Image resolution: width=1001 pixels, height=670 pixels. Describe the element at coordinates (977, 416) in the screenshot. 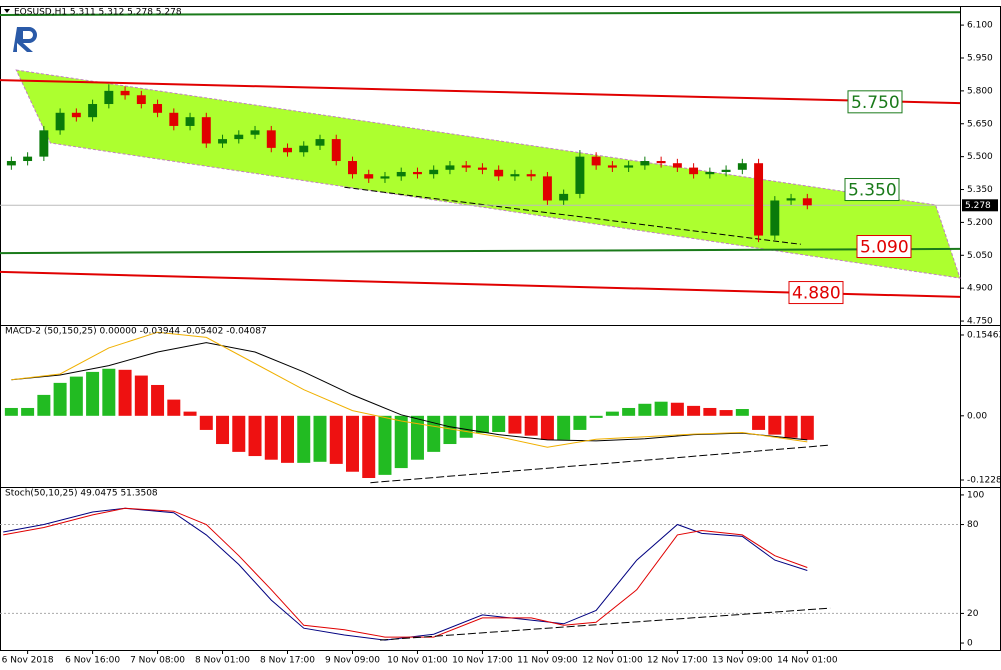

I see `y-tick-label: 0.00` at that location.